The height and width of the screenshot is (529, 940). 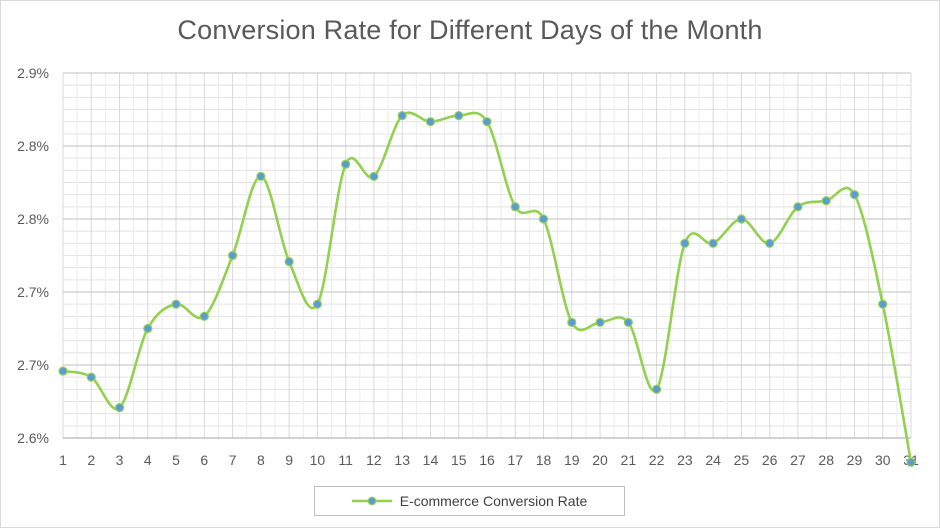 What do you see at coordinates (515, 460) in the screenshot?
I see `x-tick-label: 17` at bounding box center [515, 460].